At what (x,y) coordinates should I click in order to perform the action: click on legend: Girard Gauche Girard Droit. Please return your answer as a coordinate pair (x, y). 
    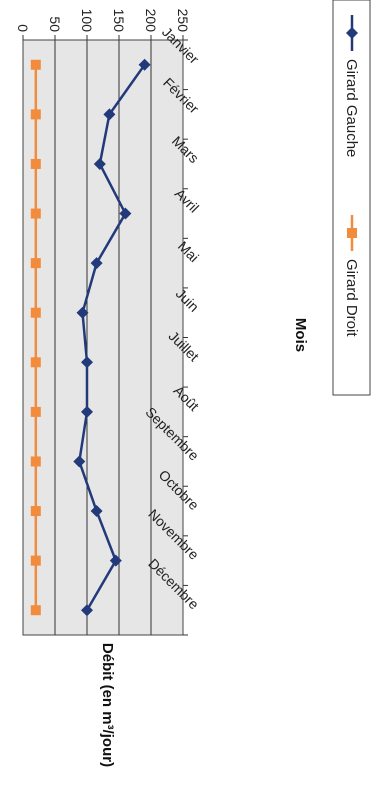
    Looking at the image, I should click on (351, 198).